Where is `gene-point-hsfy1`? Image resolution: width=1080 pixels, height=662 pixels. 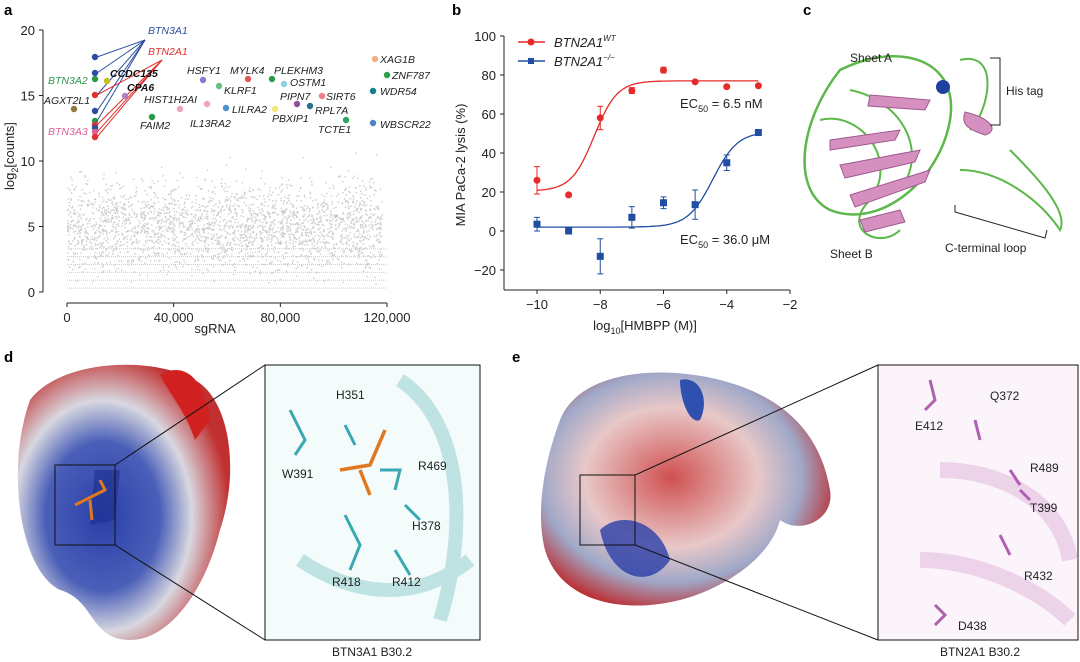
gene-point-hsfy1 is located at coordinates (203, 80).